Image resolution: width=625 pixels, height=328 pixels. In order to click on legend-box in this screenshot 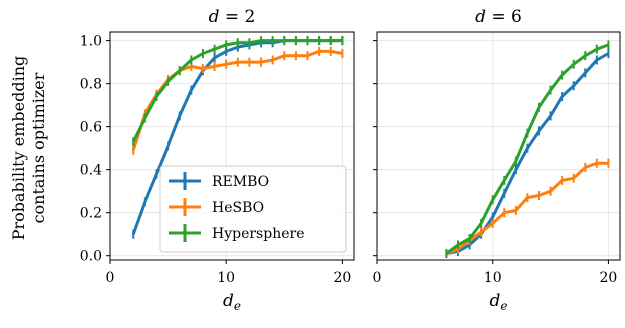, I will do `click(253, 209)`.